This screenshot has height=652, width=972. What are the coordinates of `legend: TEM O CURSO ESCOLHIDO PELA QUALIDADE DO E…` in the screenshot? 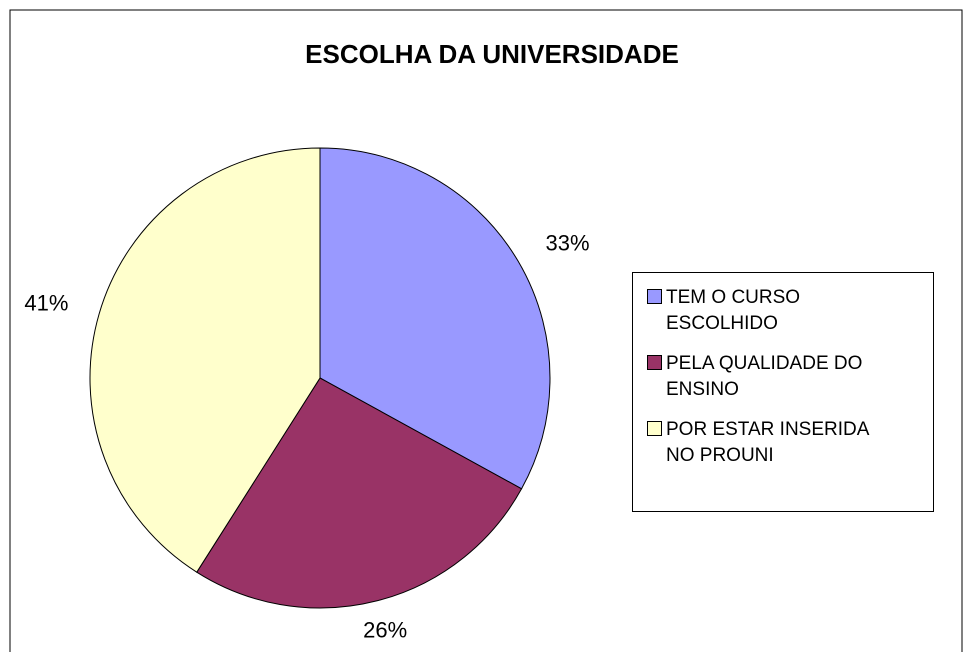 It's located at (783, 392).